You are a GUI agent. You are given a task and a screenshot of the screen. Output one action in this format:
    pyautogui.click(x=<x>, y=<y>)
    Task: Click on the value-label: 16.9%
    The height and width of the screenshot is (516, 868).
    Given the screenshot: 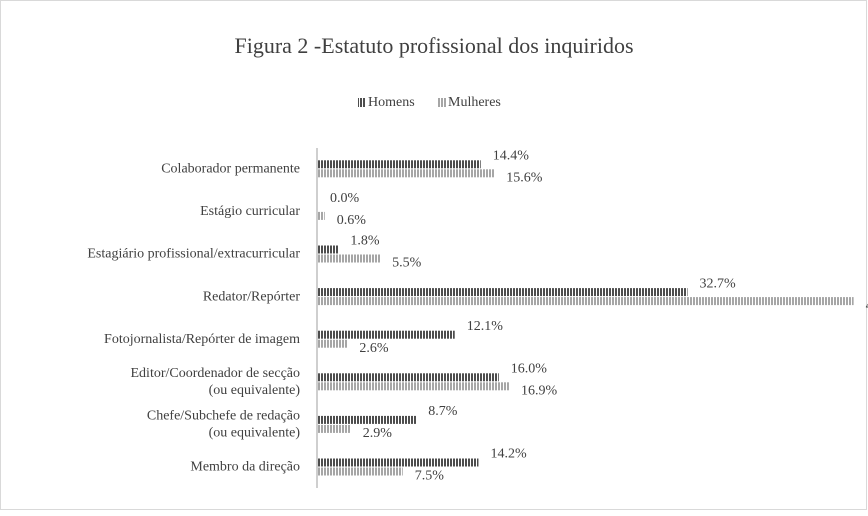 What is the action you would take?
    pyautogui.click(x=539, y=391)
    